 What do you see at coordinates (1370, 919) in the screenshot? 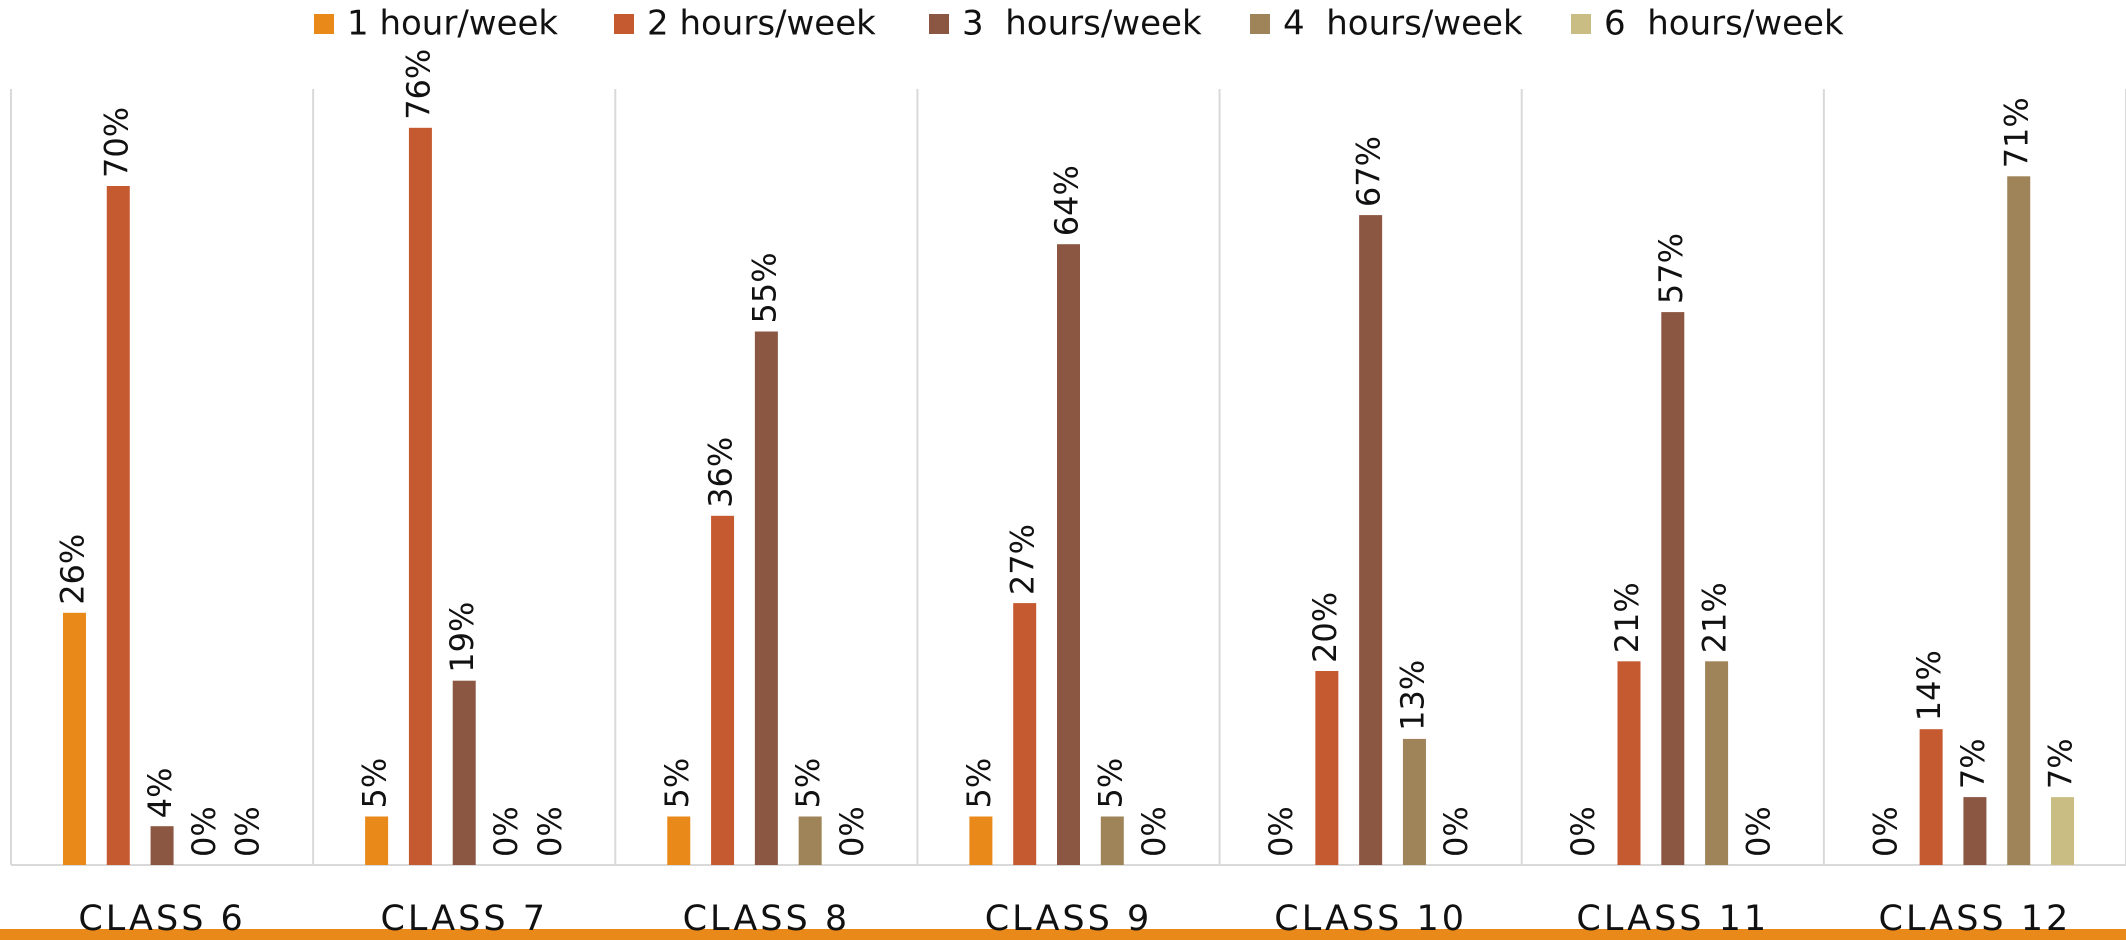
I see `x-tick-label: CLASS 10` at bounding box center [1370, 919].